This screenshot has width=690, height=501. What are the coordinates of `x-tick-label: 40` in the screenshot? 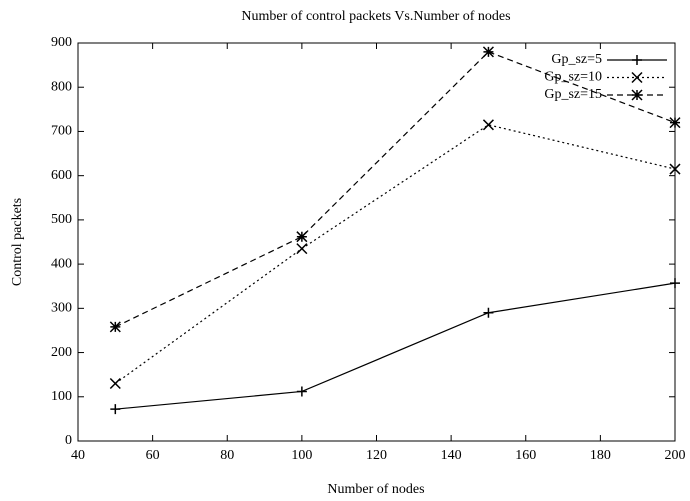 It's located at (78, 455).